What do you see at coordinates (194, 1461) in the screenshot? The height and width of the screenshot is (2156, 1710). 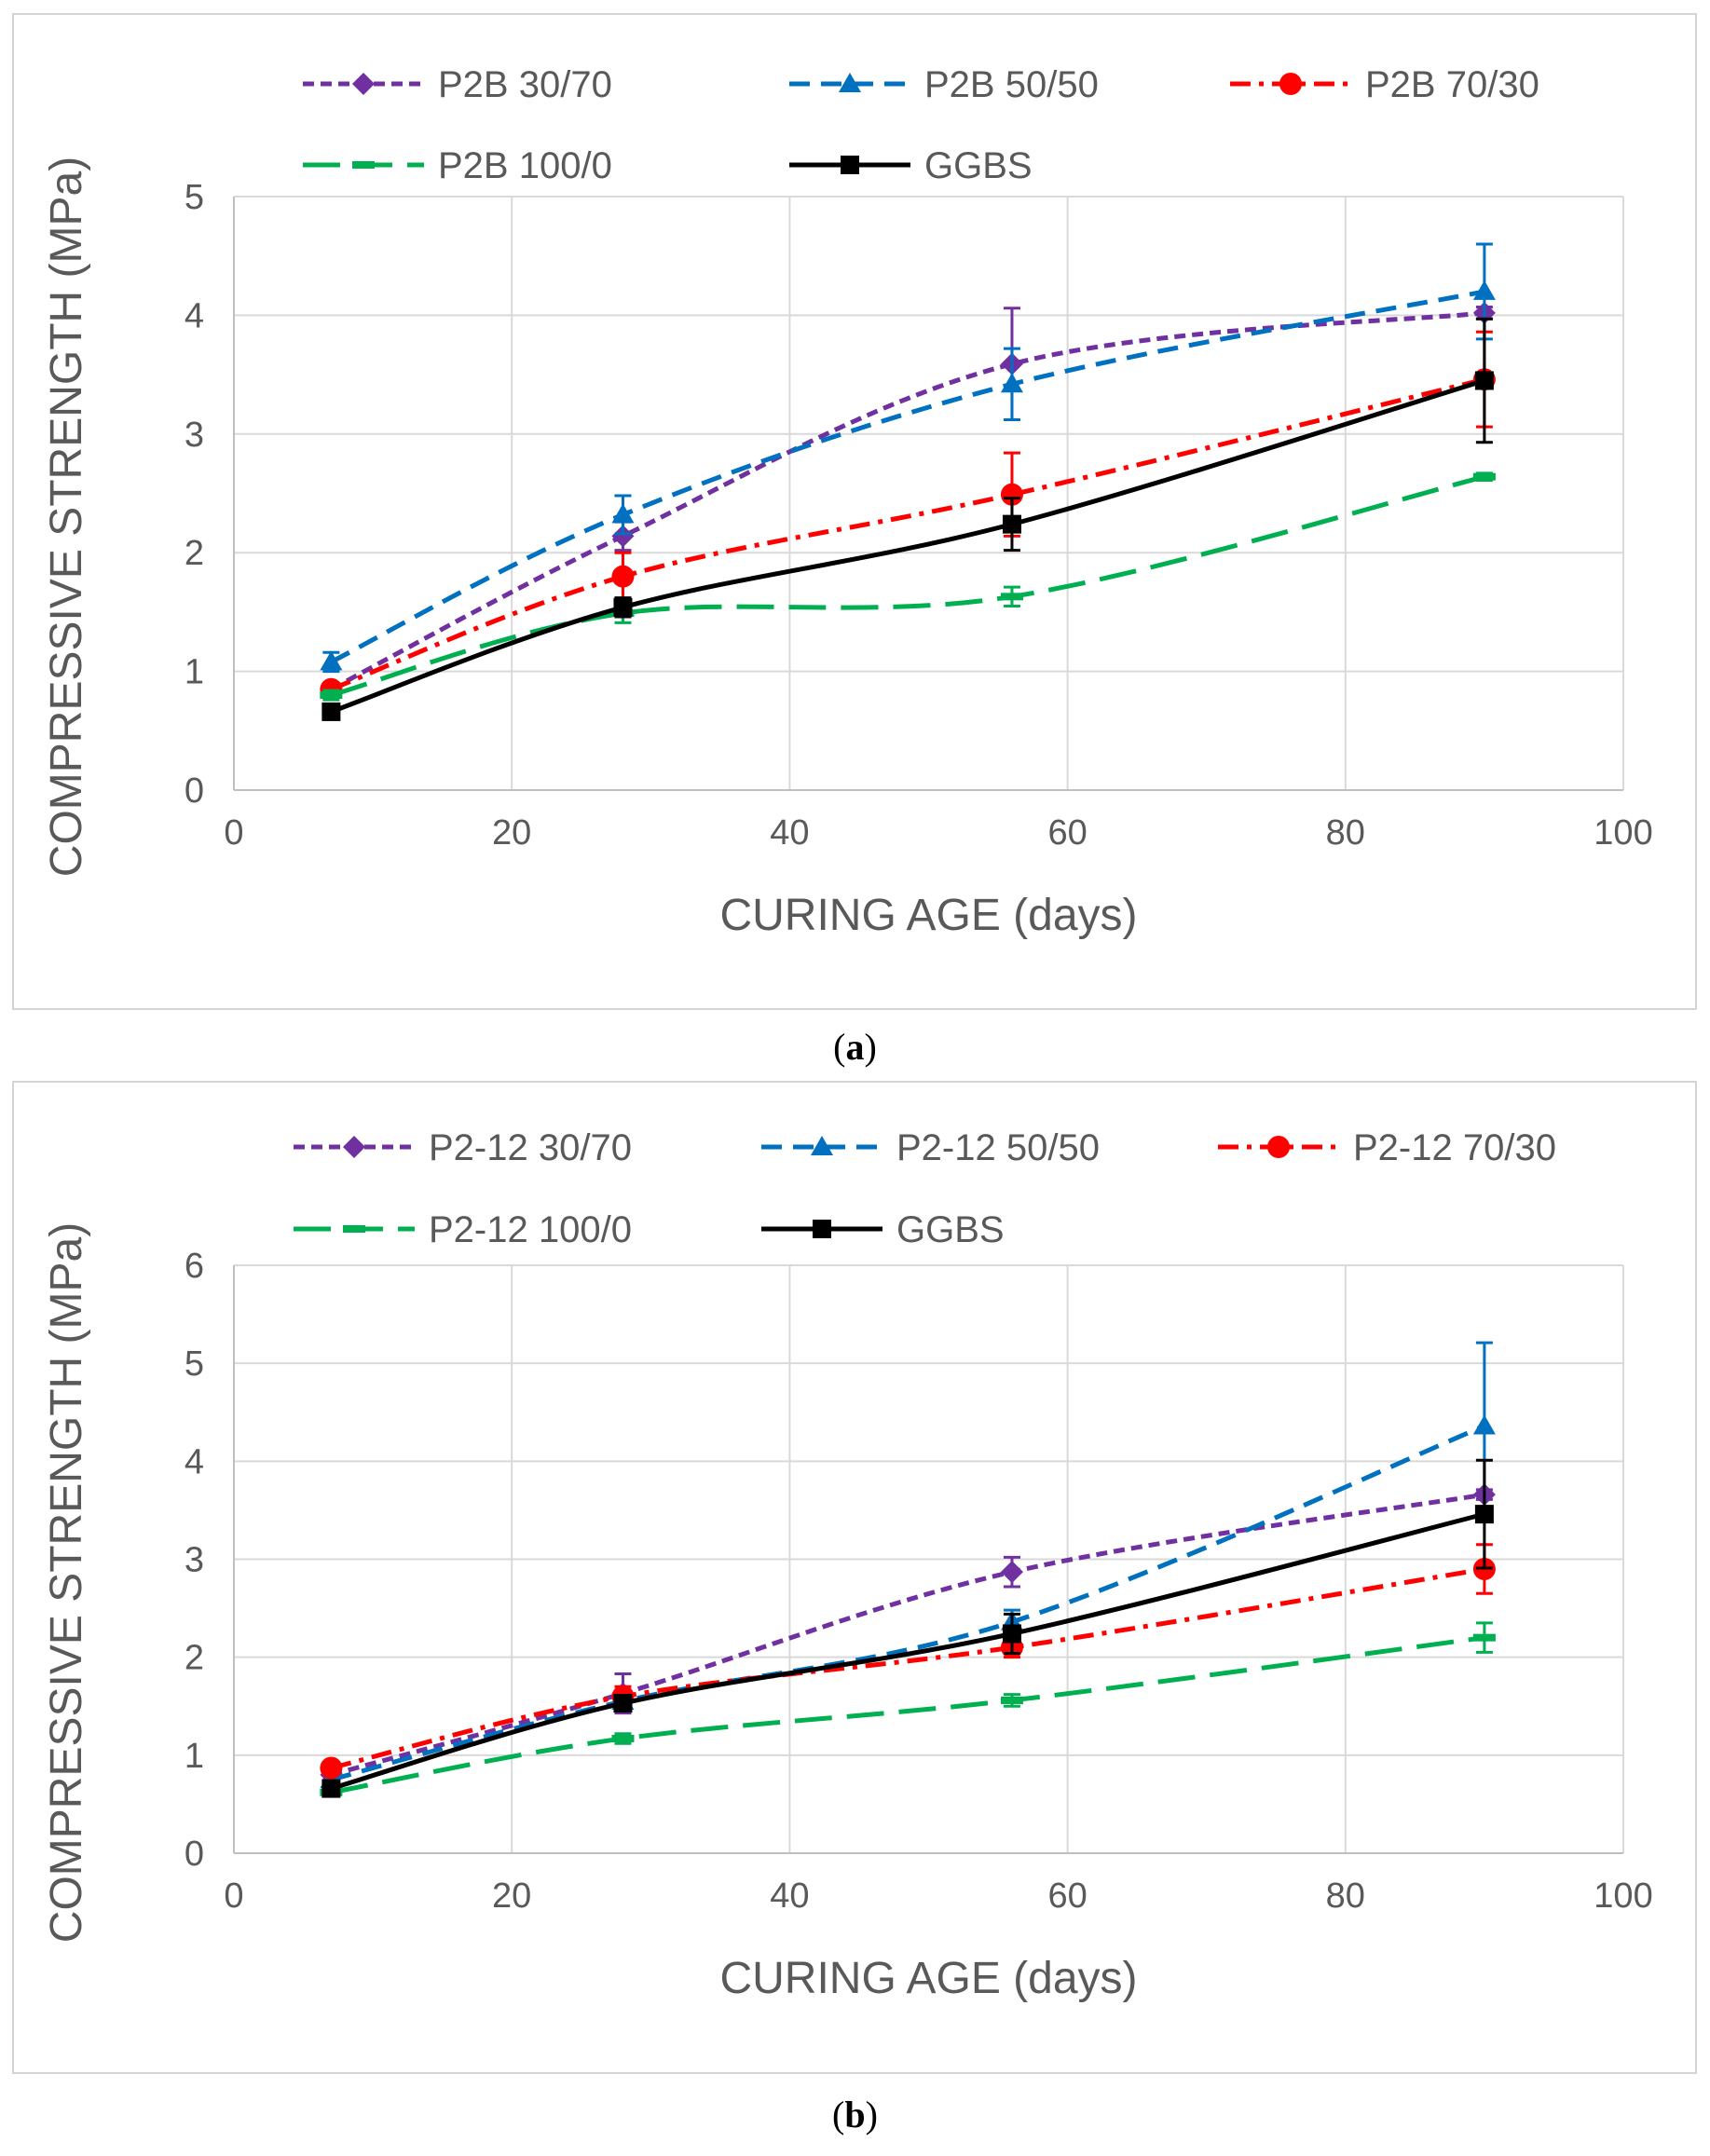 I see `chart-b-y-tick-label: 4` at bounding box center [194, 1461].